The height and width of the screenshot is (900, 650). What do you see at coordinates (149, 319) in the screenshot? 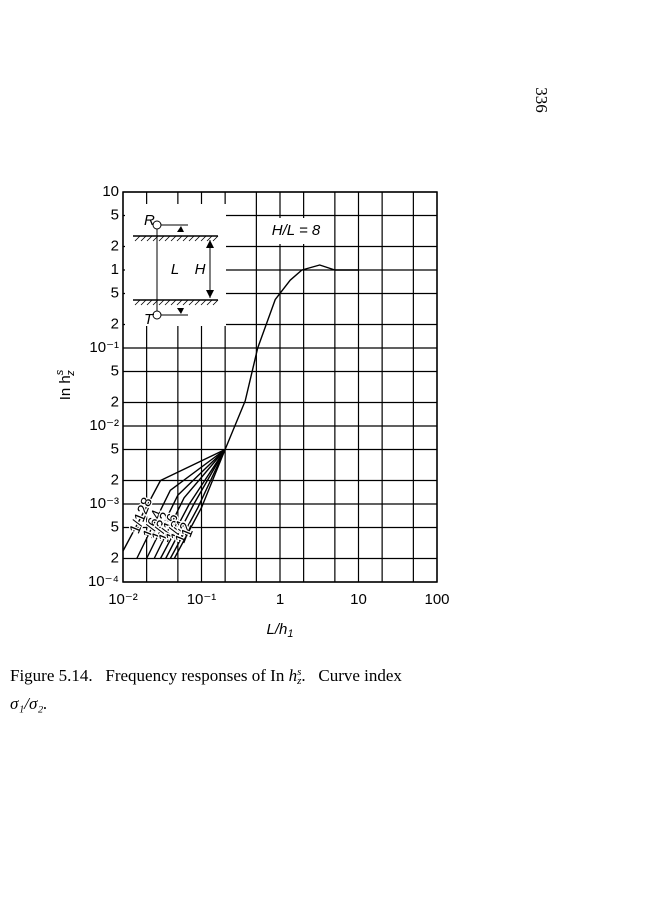
I see `inset-label: T` at bounding box center [149, 319].